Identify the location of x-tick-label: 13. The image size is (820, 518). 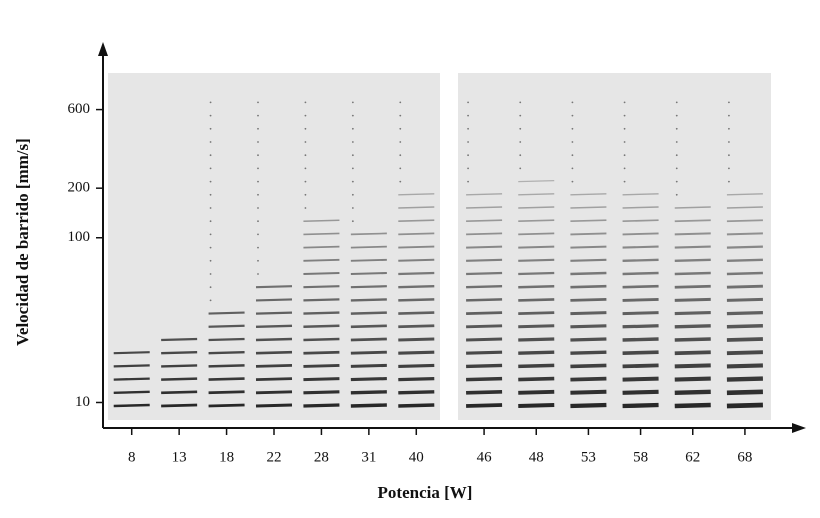
(179, 457).